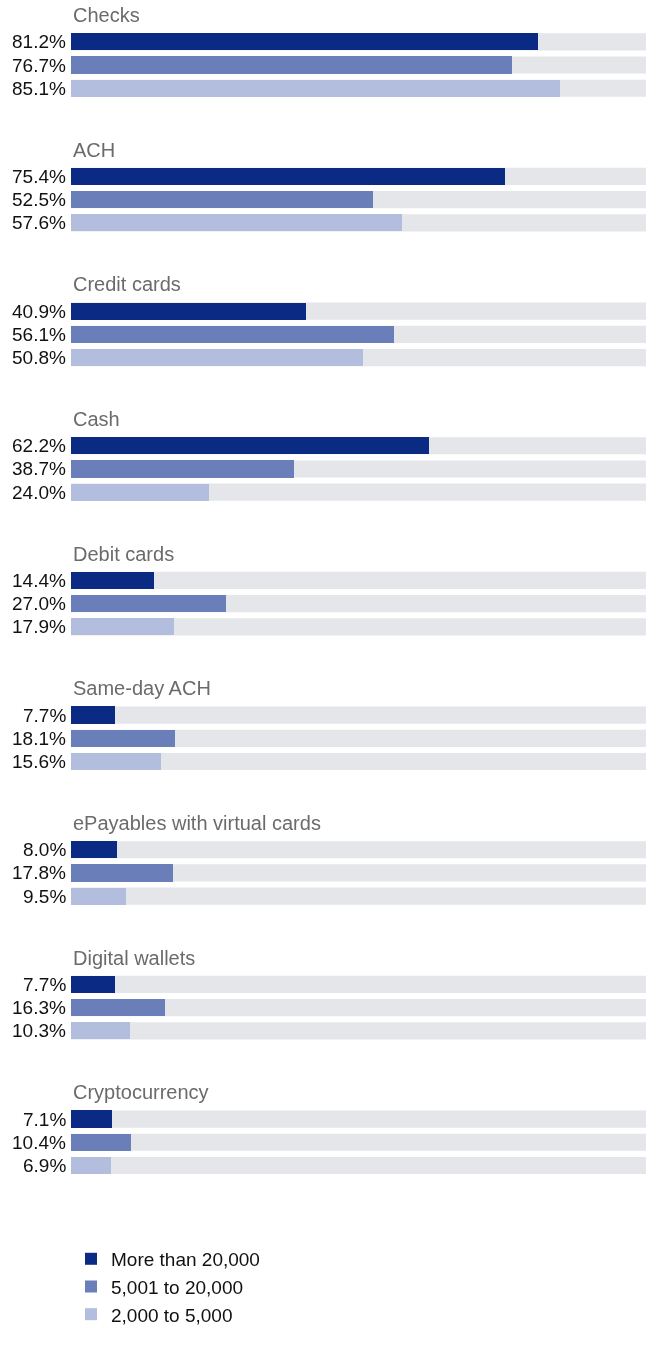  I want to click on data-label: 76.7%, so click(39, 65).